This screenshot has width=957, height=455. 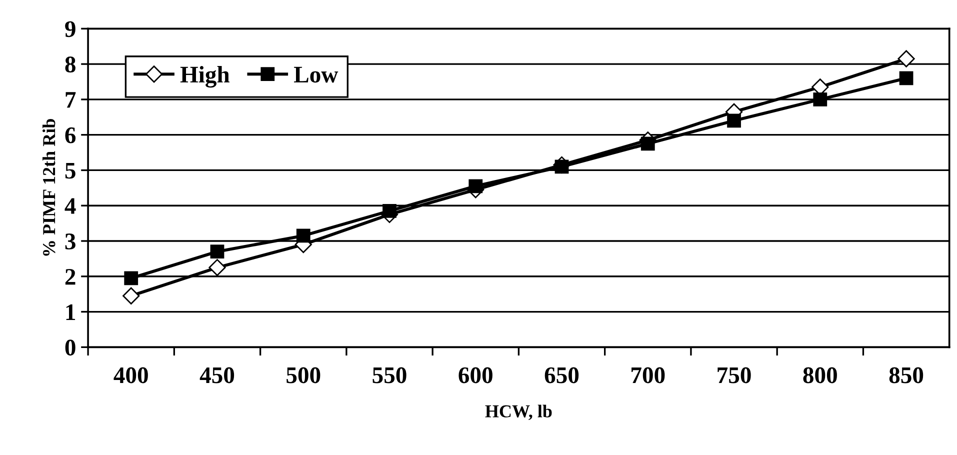 What do you see at coordinates (71, 312) in the screenshot?
I see `y-tick-label: 1` at bounding box center [71, 312].